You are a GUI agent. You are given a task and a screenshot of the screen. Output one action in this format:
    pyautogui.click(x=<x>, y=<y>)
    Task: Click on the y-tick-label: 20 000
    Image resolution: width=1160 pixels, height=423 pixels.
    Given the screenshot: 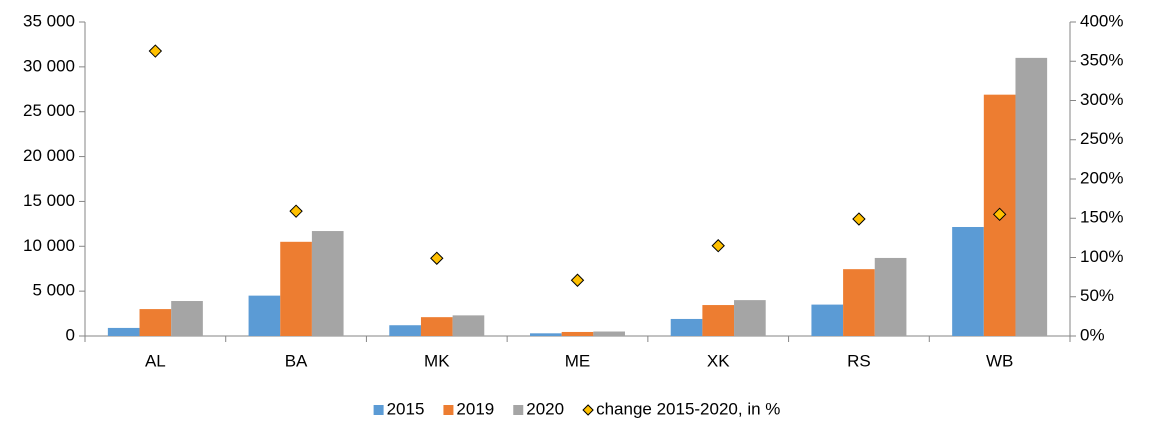 What is the action you would take?
    pyautogui.click(x=49, y=155)
    